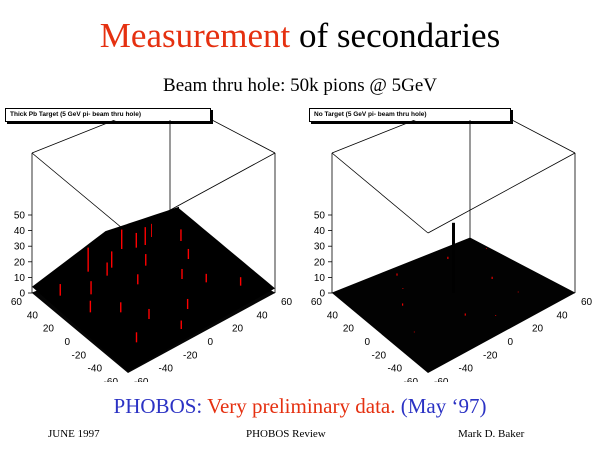  Describe the element at coordinates (400, 35) in the screenshot. I see `title-rest: of secondaries` at that location.